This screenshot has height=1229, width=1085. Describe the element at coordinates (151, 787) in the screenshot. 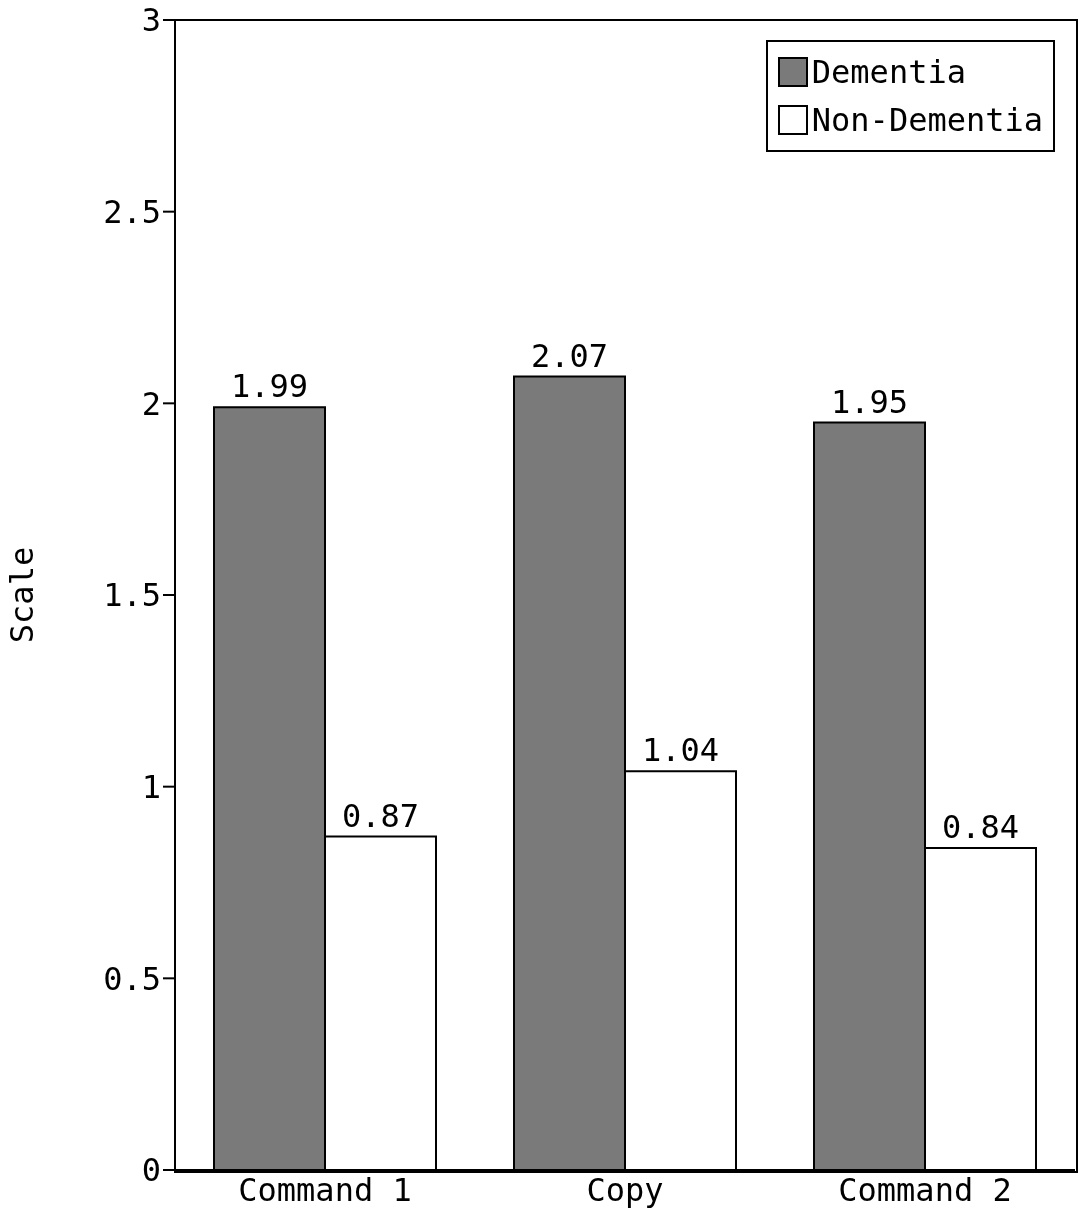

I see `y-tick-label: 1` at that location.